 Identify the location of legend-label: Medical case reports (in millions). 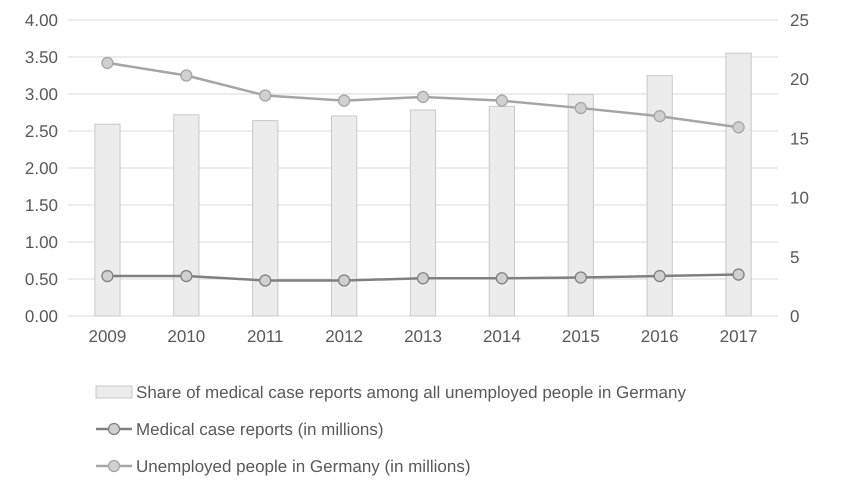
(260, 429).